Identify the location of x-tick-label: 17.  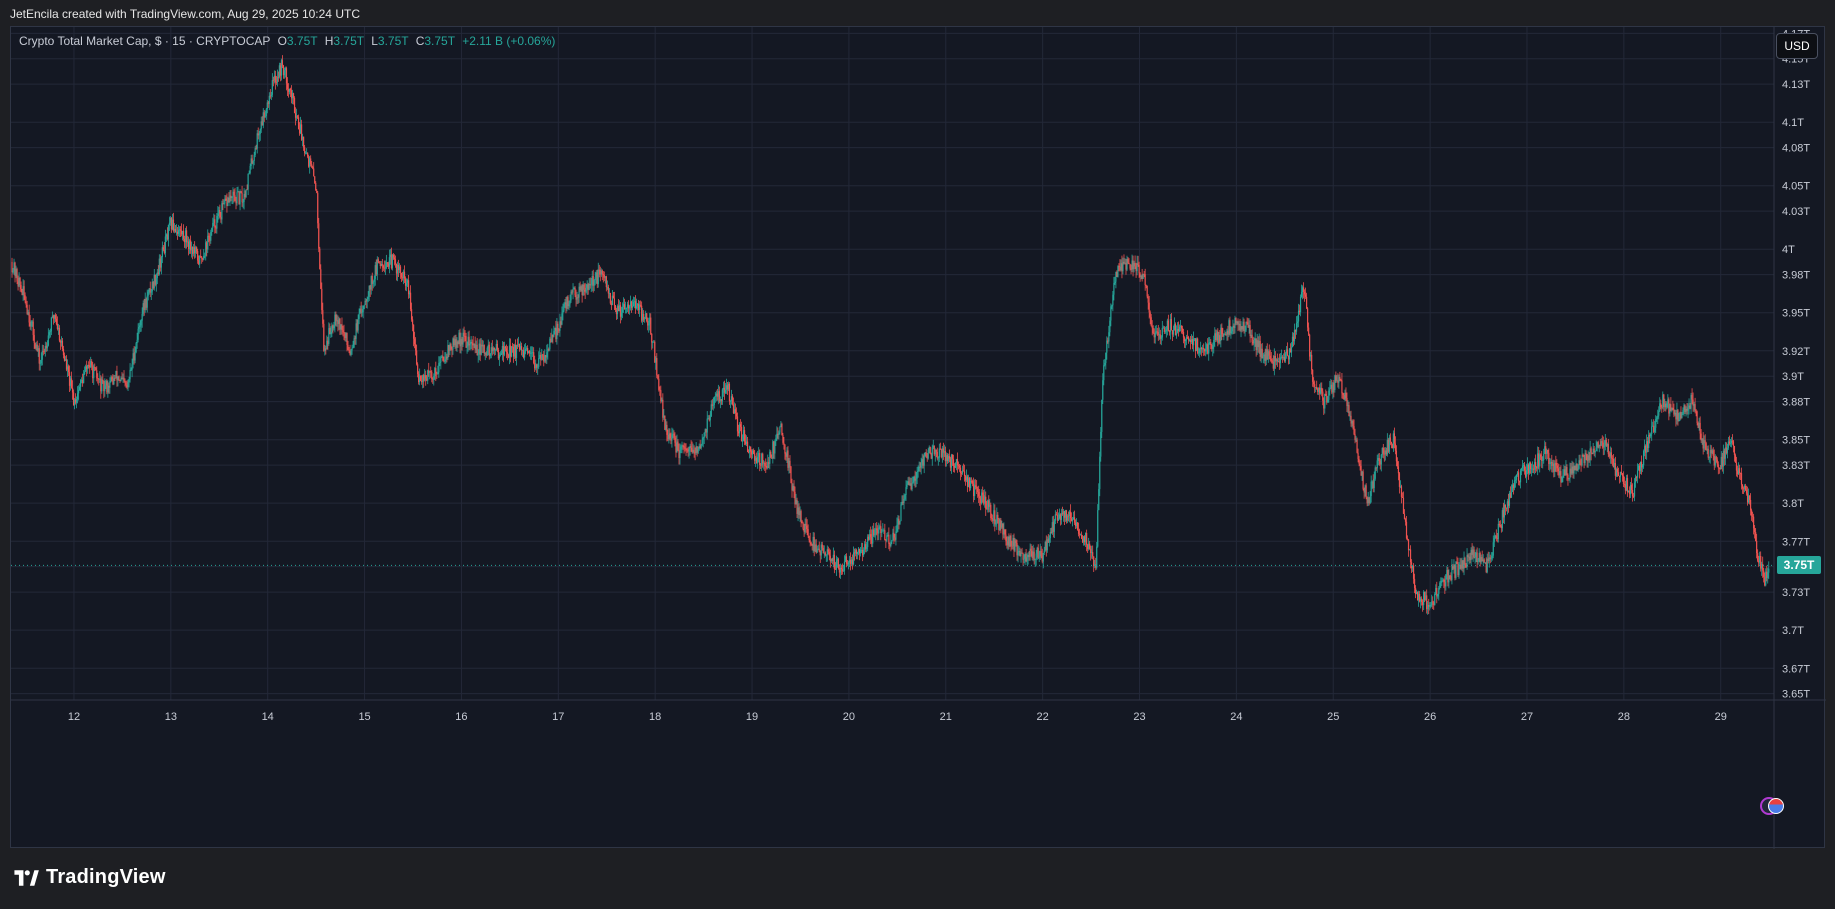
(558, 717).